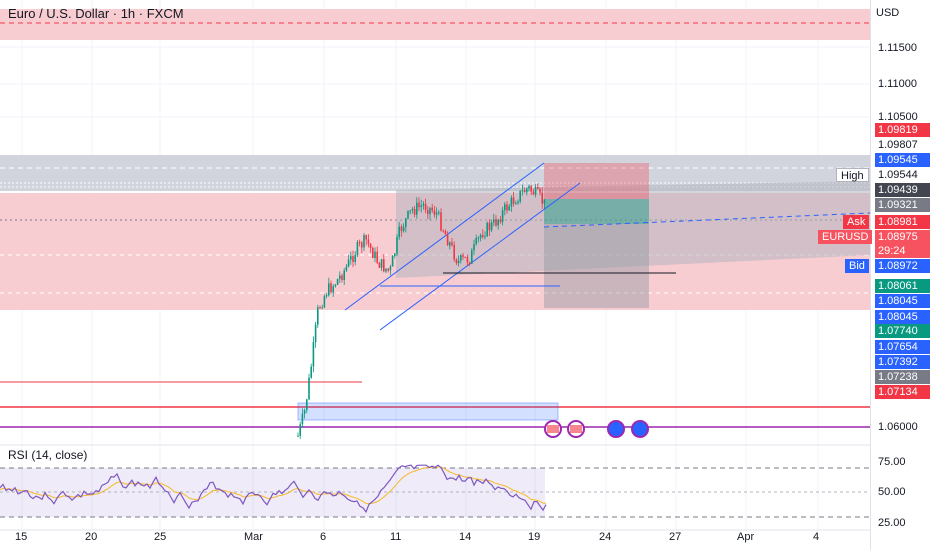 This screenshot has height=550, width=932. I want to click on price-tick: 1.10500, so click(898, 117).